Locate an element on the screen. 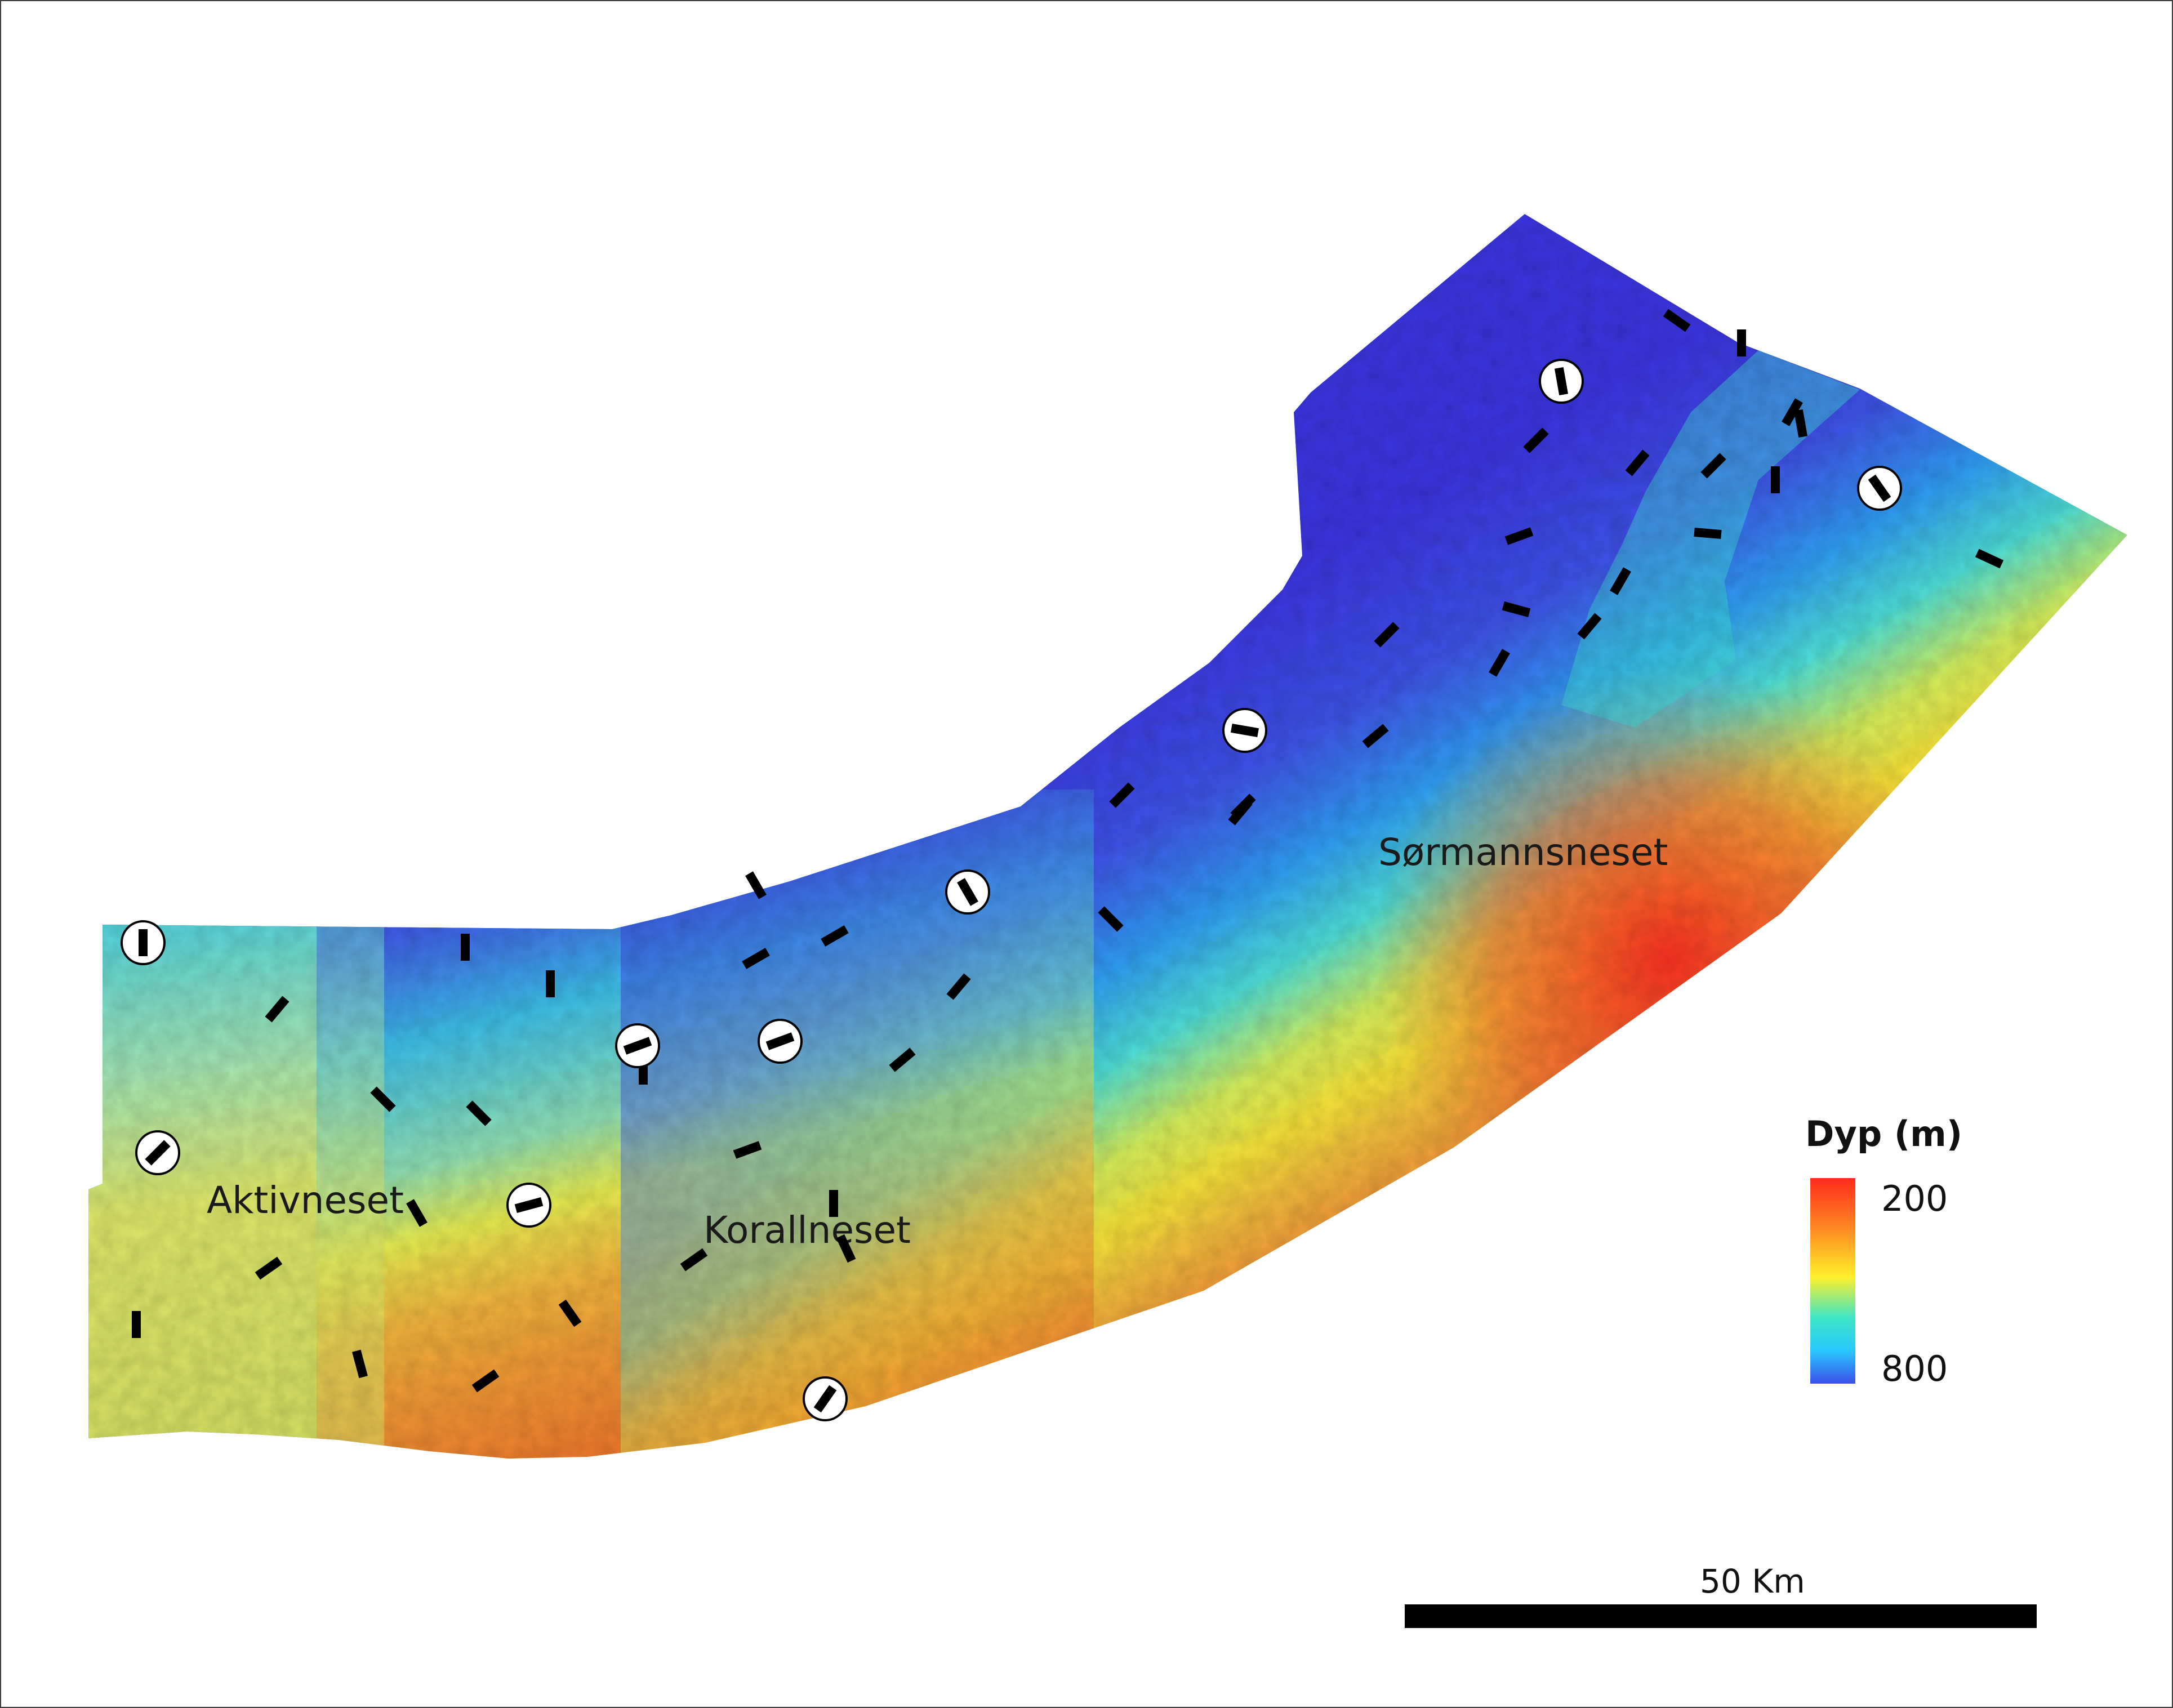 This screenshot has width=2173, height=1708. legend-max-label: 200 is located at coordinates (1914, 1198).